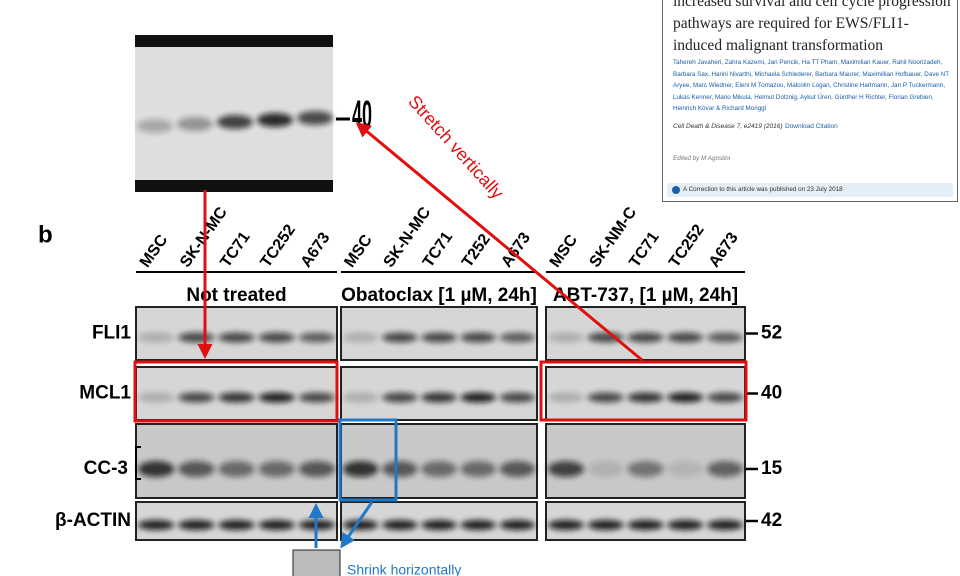  I want to click on zoom-panel: 40, so click(253, 113).